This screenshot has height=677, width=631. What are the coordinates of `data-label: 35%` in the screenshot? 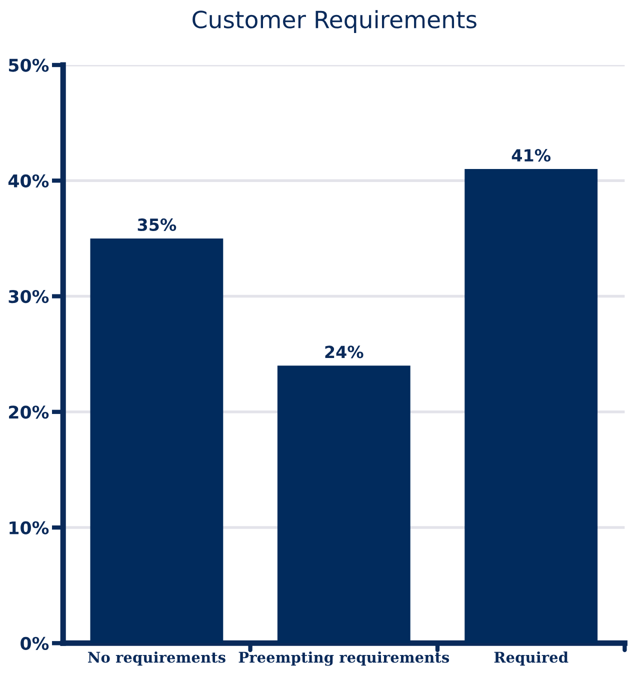 It's located at (157, 225).